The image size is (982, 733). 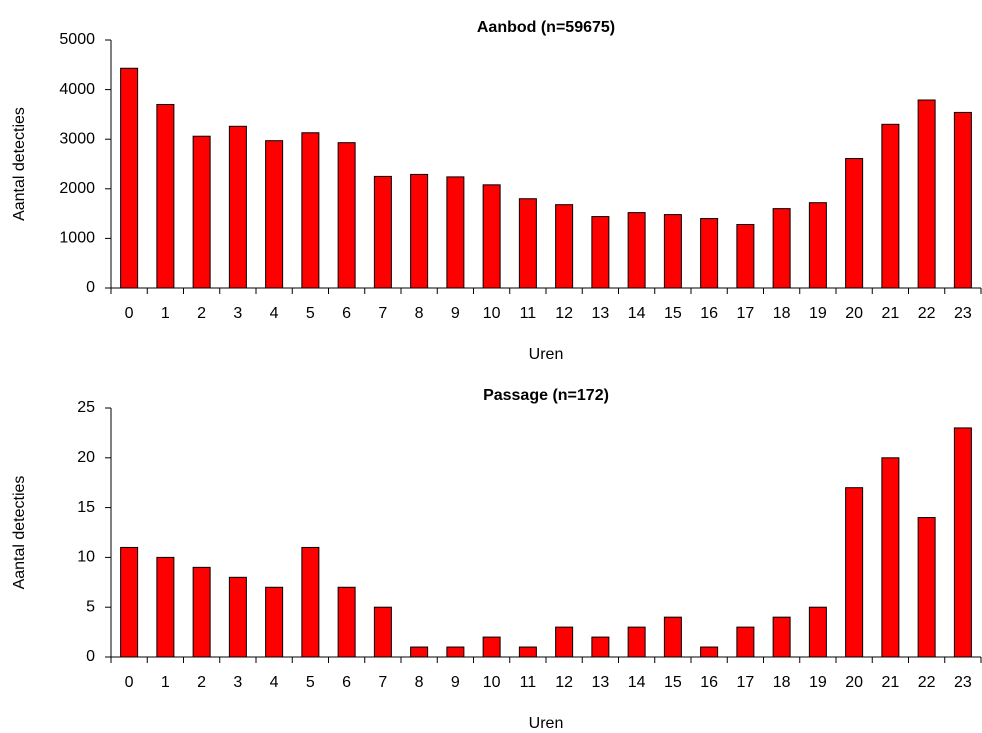 I want to click on y-tick-label: 2000, so click(x=77, y=188).